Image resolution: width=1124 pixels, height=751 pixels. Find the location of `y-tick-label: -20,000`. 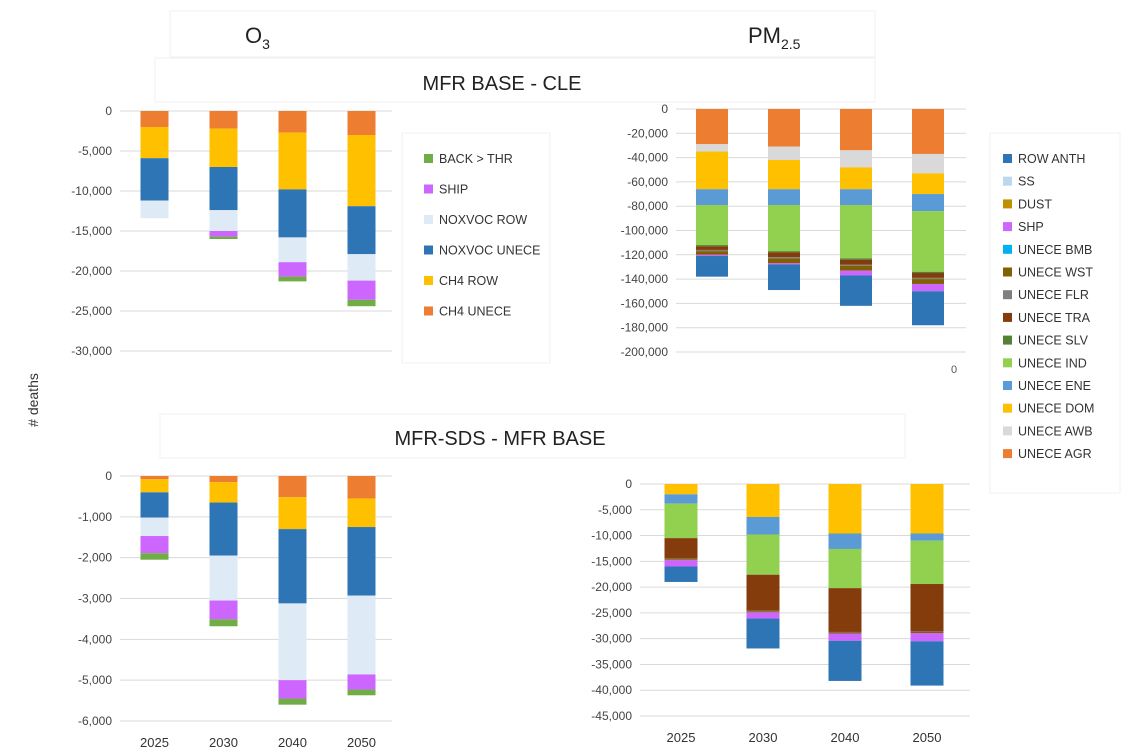

y-tick-label: -20,000 is located at coordinates (611, 587).